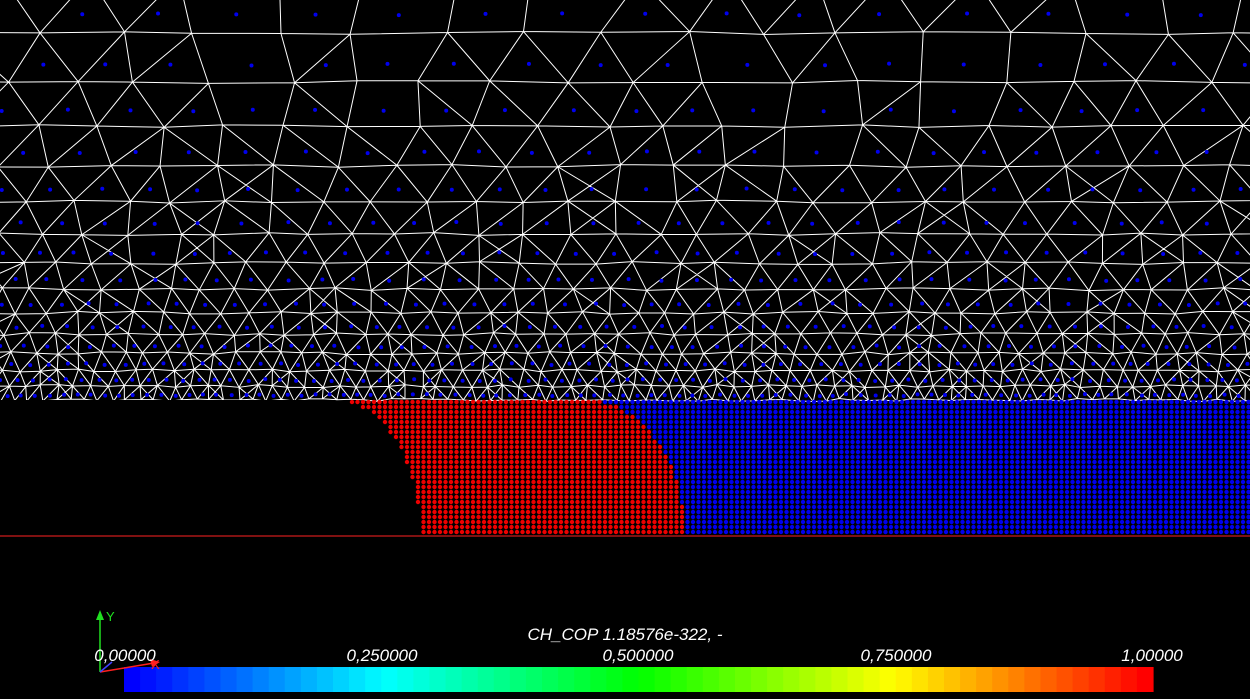 The image size is (1250, 699). Describe the element at coordinates (926, 467) in the screenshot. I see `phase-region-blue` at that location.